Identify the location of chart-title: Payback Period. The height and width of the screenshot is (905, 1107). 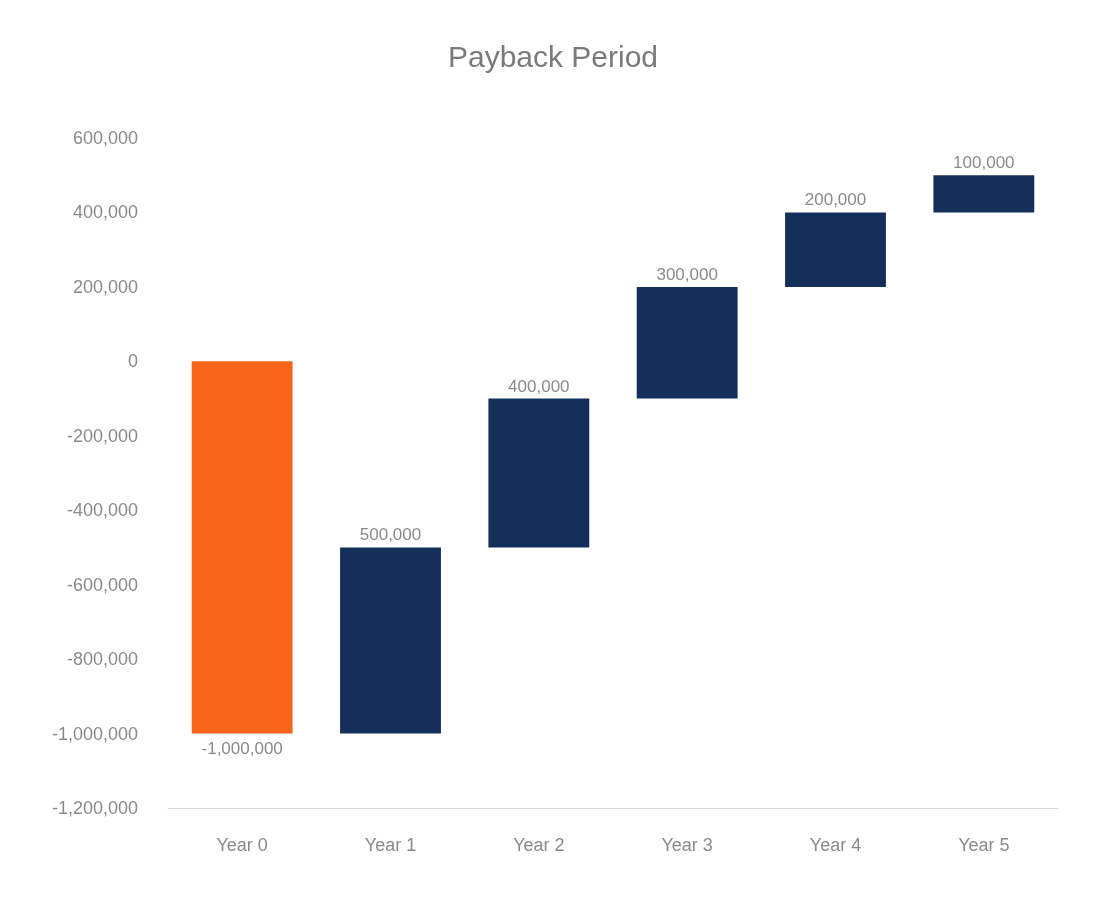
(553, 56).